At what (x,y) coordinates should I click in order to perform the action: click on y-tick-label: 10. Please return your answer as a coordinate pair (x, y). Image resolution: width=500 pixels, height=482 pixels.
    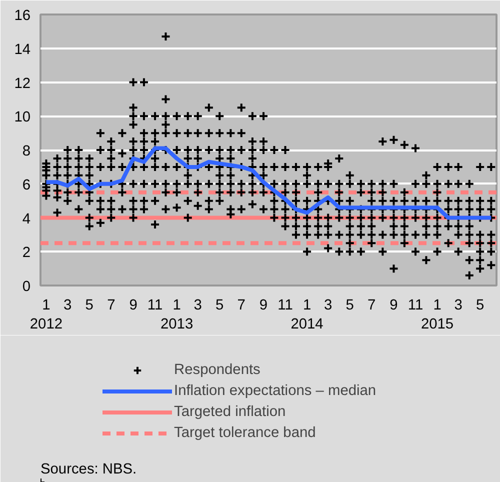
    Looking at the image, I should click on (22, 118).